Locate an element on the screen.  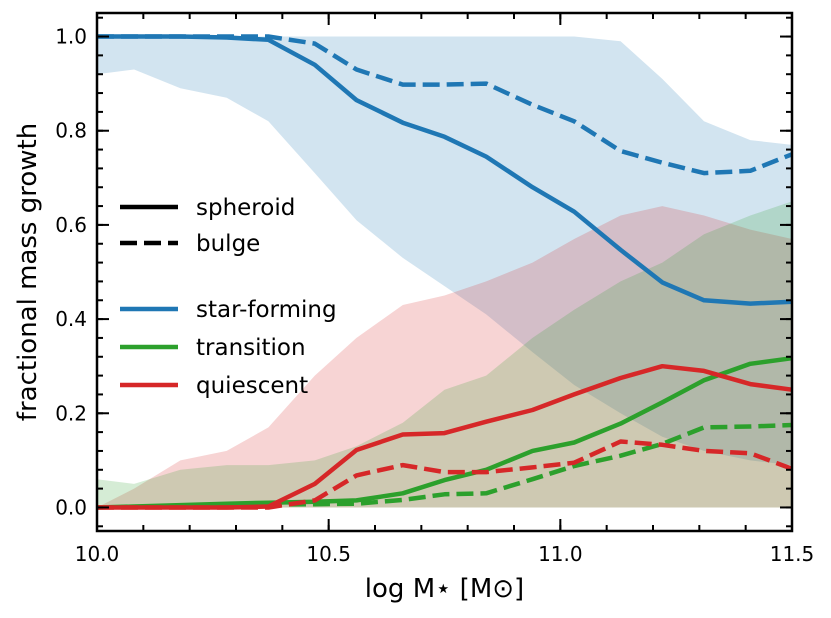
legend-label-bulge: bulge is located at coordinates (228, 244).